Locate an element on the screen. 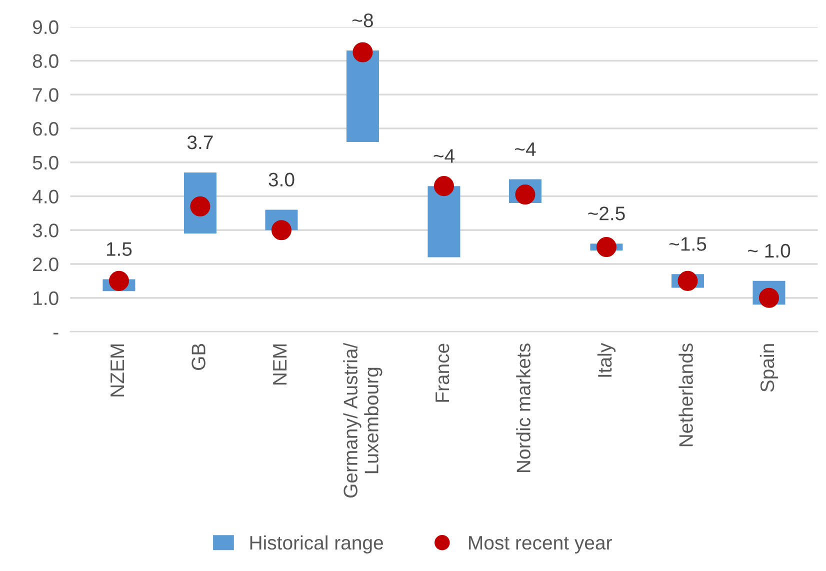  x-tick-label: GB is located at coordinates (199, 357).